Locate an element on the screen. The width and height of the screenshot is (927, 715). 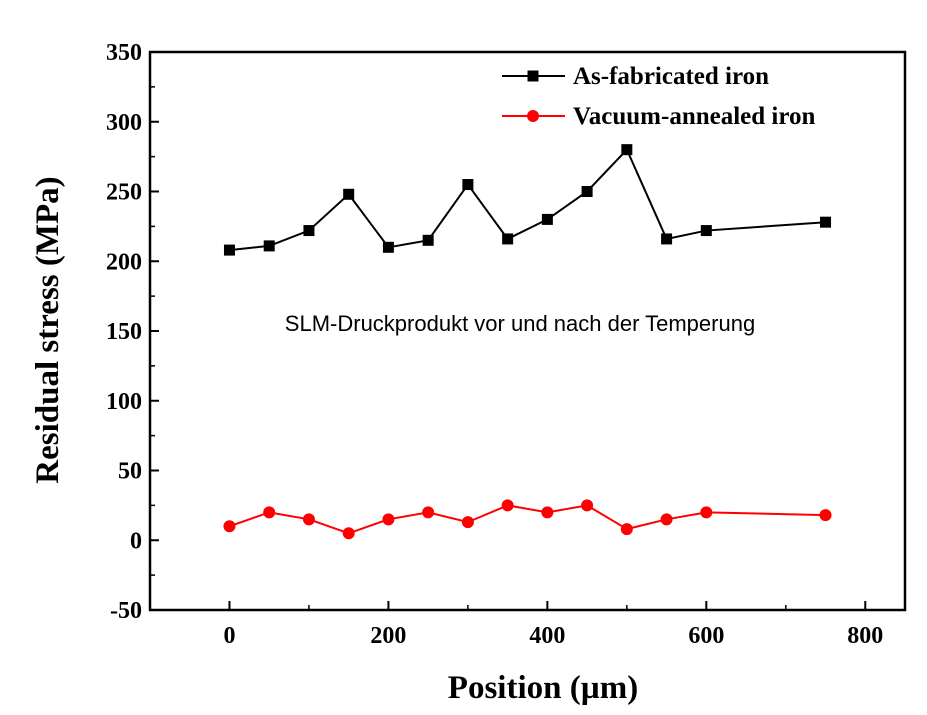
y-tick-label: 300 is located at coordinates (124, 123).